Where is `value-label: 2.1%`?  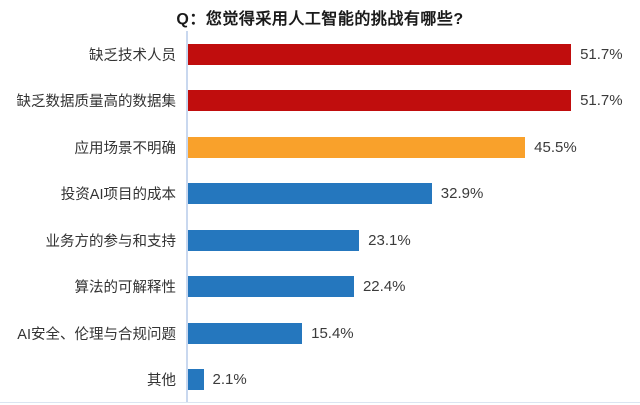 value-label: 2.1% is located at coordinates (229, 380).